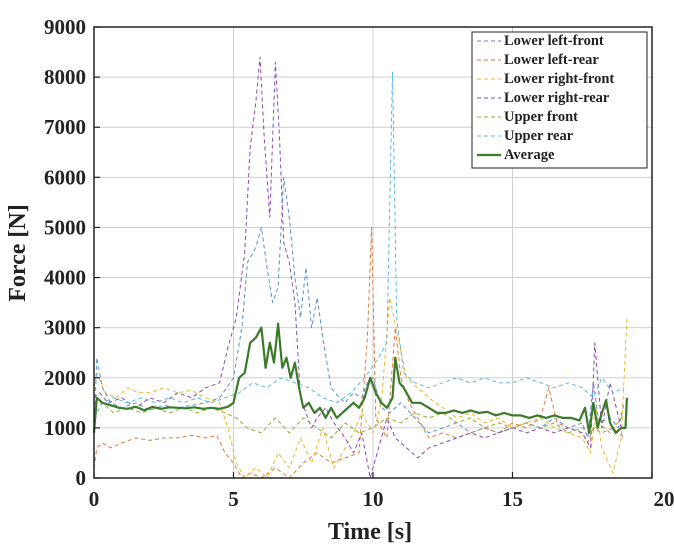 The image size is (674, 551). Describe the element at coordinates (551, 60) in the screenshot. I see `legend-label: Lower left-rear` at that location.